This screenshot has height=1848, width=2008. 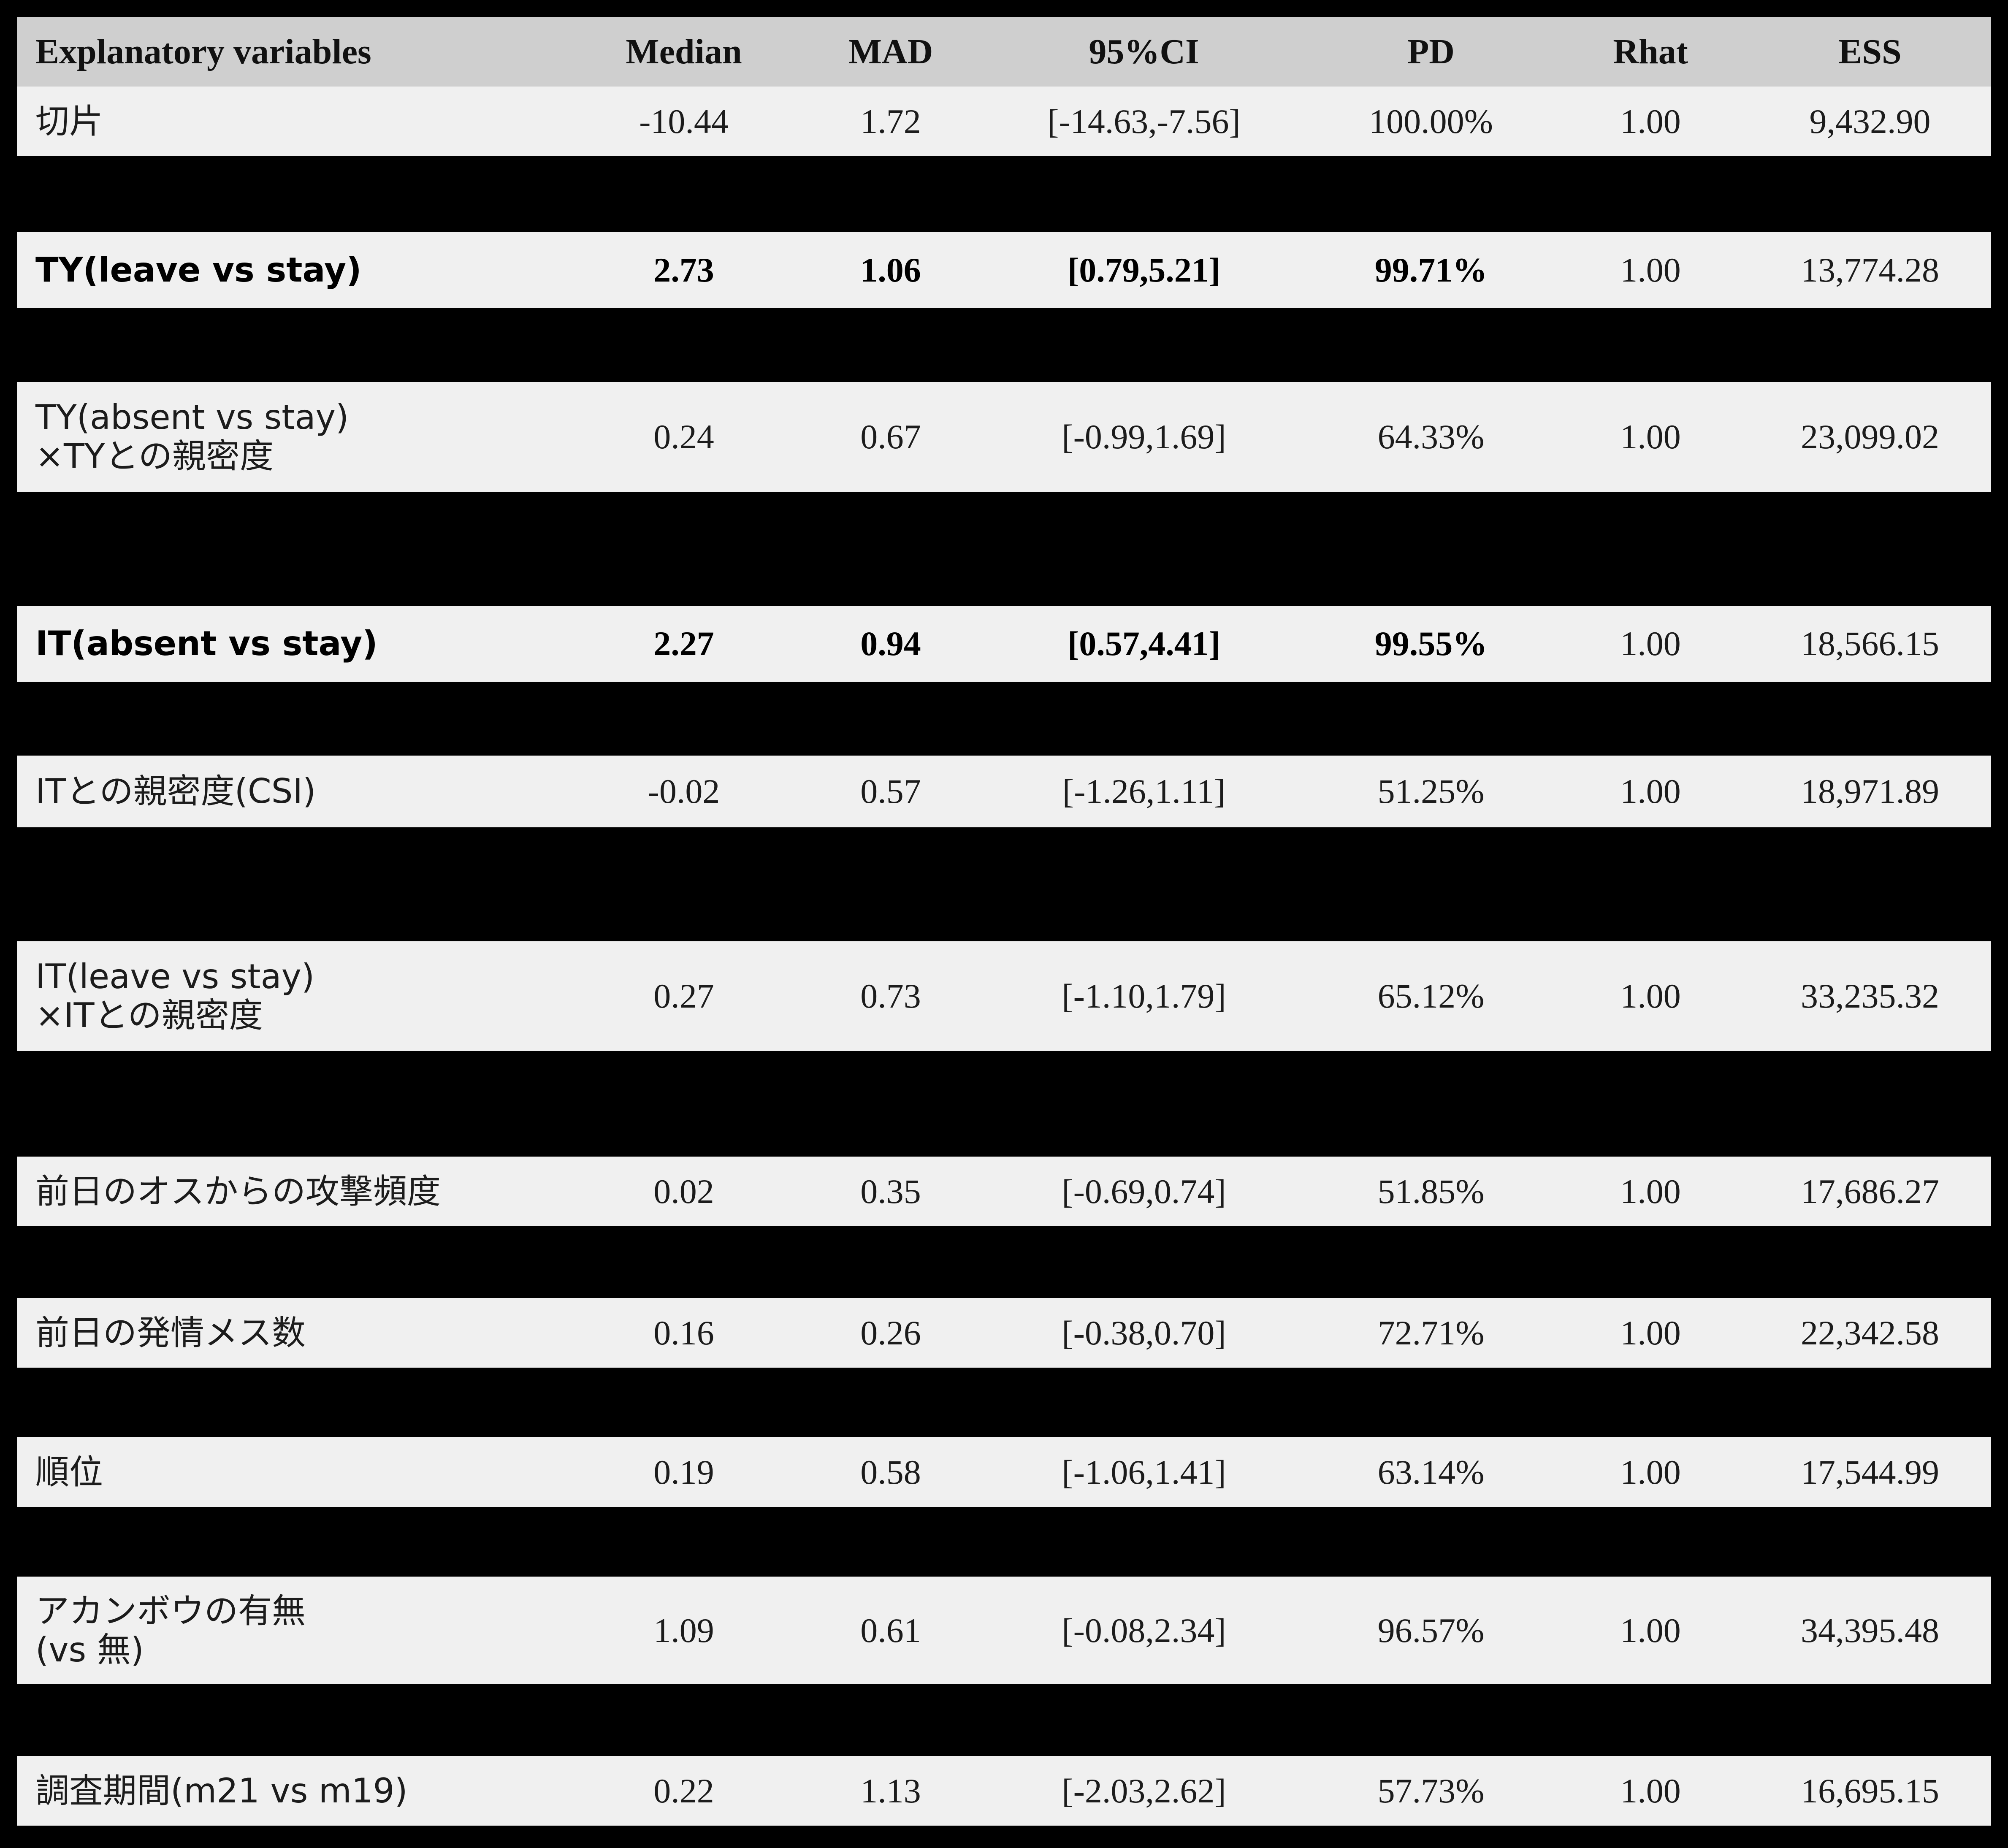 What do you see at coordinates (891, 1332) in the screenshot?
I see `cell-mad: 0.26` at bounding box center [891, 1332].